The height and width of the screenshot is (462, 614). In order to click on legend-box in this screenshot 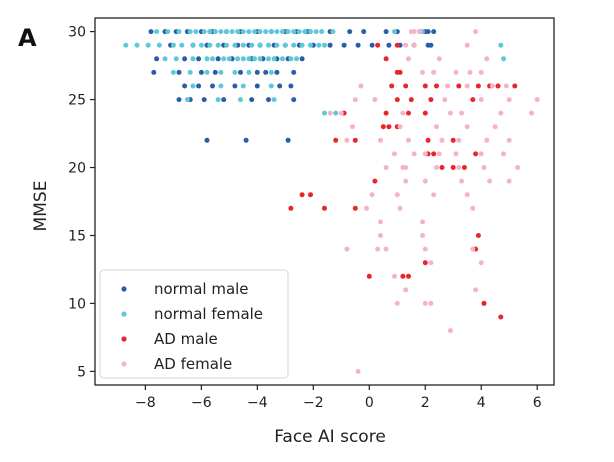, I will do `click(194, 324)`.